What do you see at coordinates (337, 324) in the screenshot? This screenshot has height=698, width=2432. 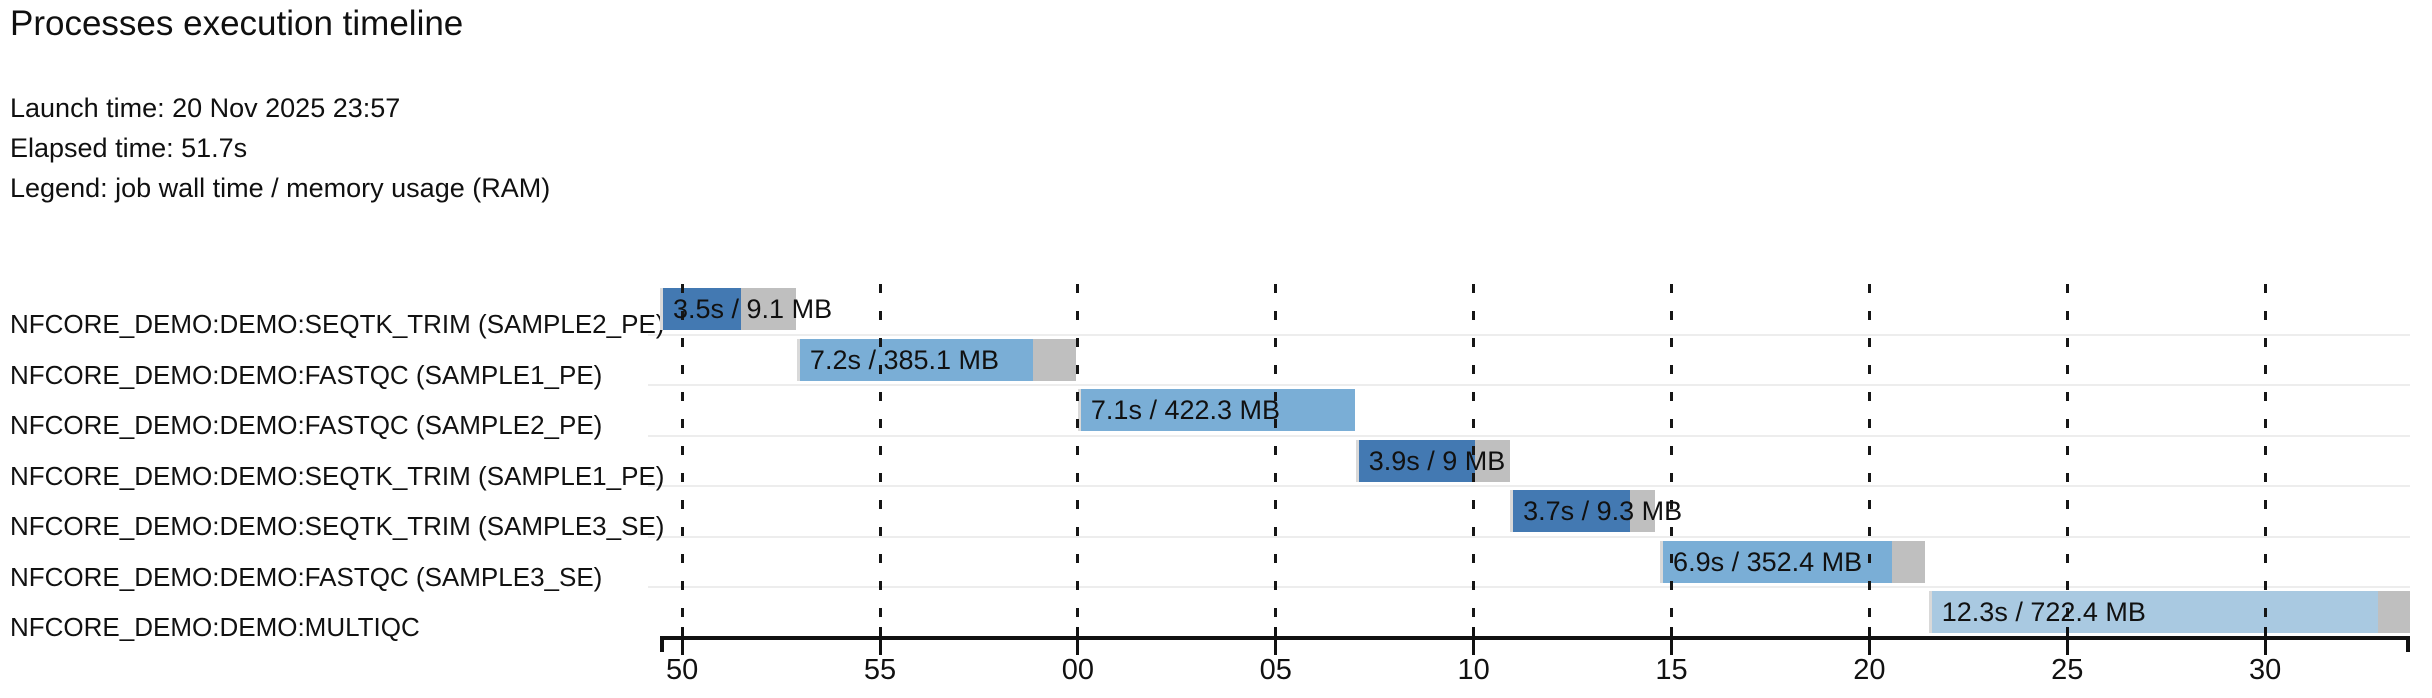 I see `task-row-label: NFCORE_DEMO:DEMO:SEQTK_TRIM (SAMPLE2_PE)` at bounding box center [337, 324].